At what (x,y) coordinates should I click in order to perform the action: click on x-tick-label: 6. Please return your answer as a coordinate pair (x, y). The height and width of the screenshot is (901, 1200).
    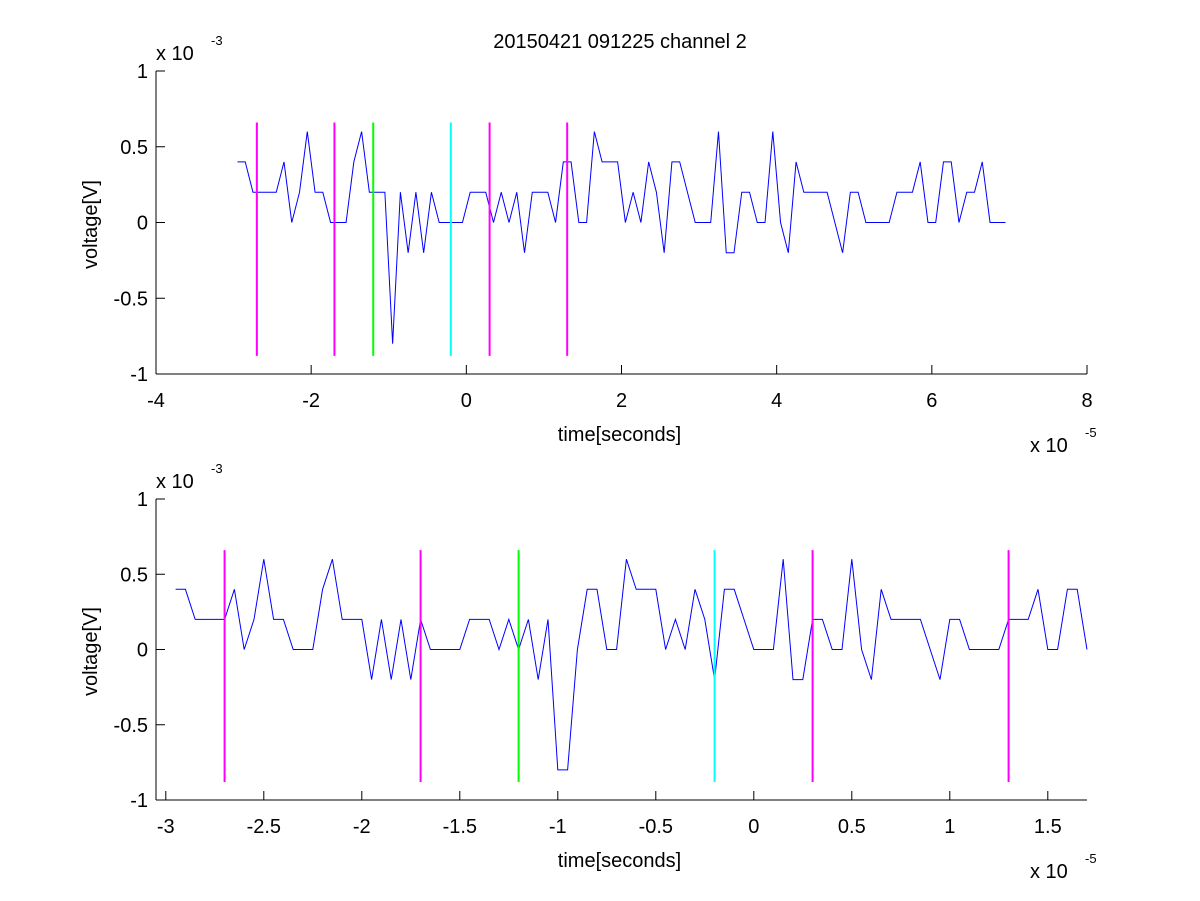
    Looking at the image, I should click on (931, 401).